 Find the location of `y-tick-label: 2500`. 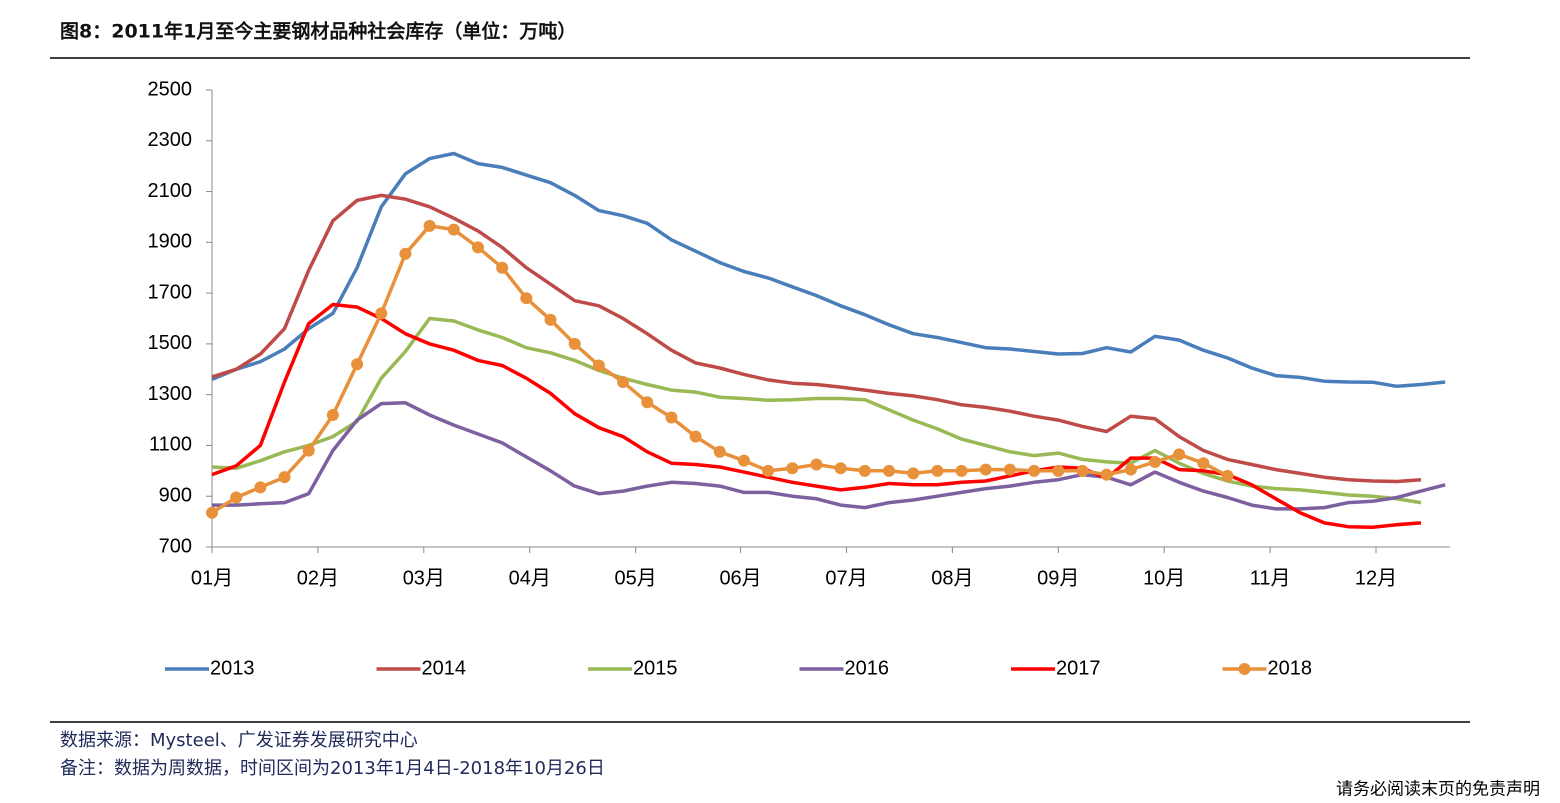

y-tick-label: 2500 is located at coordinates (170, 89).